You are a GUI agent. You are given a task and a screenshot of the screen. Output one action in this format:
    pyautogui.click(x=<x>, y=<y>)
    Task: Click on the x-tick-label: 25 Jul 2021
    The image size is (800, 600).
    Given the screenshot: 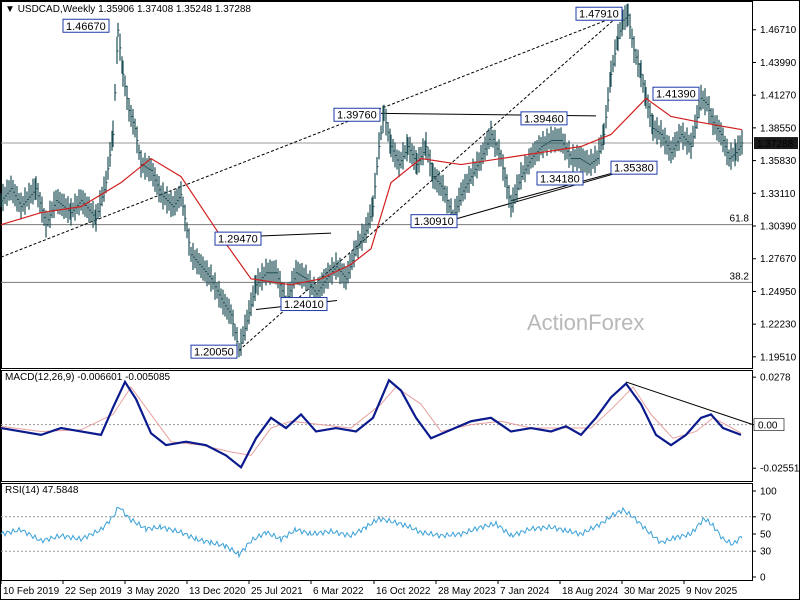 What is the action you would take?
    pyautogui.click(x=277, y=591)
    